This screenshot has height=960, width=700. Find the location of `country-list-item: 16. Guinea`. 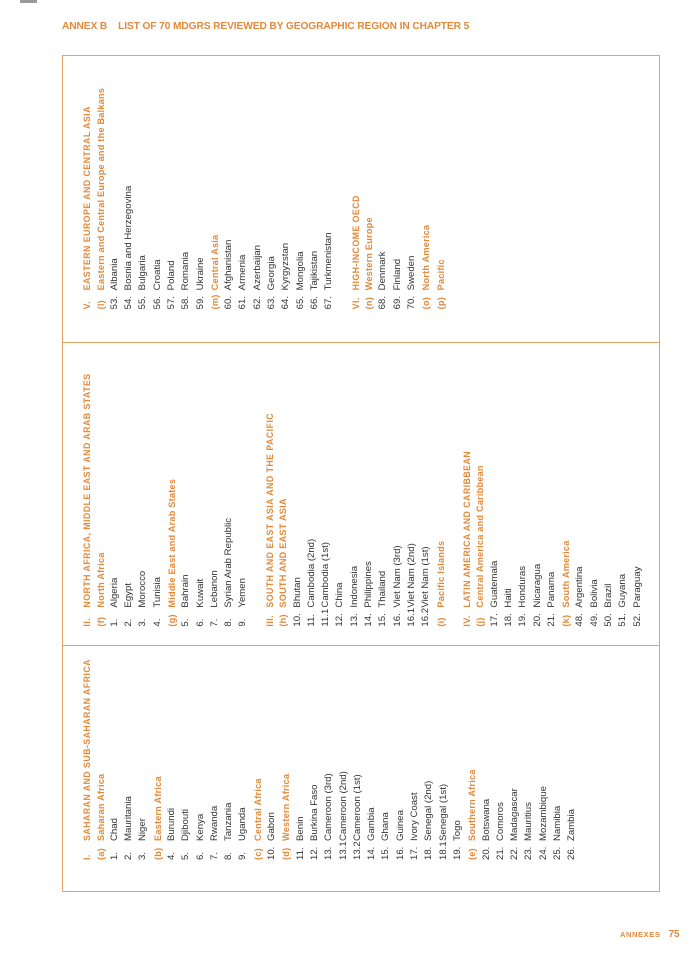

country-list-item: 16. Guinea is located at coordinates (401, 753).